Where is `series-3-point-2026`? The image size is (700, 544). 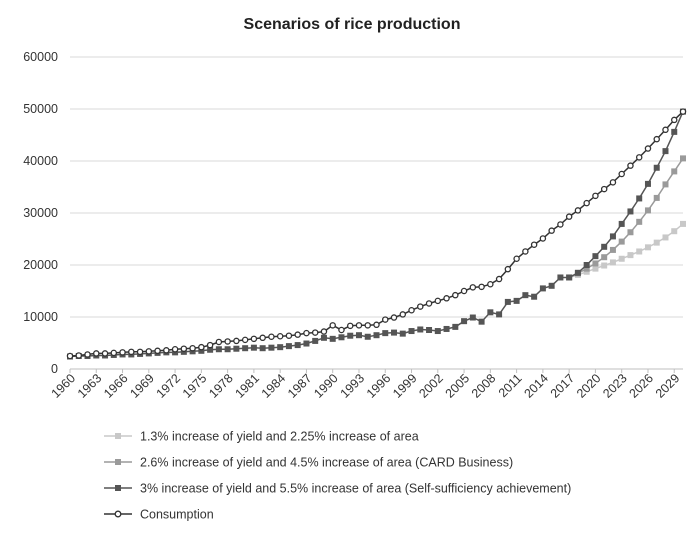 series-3-point-2026 is located at coordinates (648, 148).